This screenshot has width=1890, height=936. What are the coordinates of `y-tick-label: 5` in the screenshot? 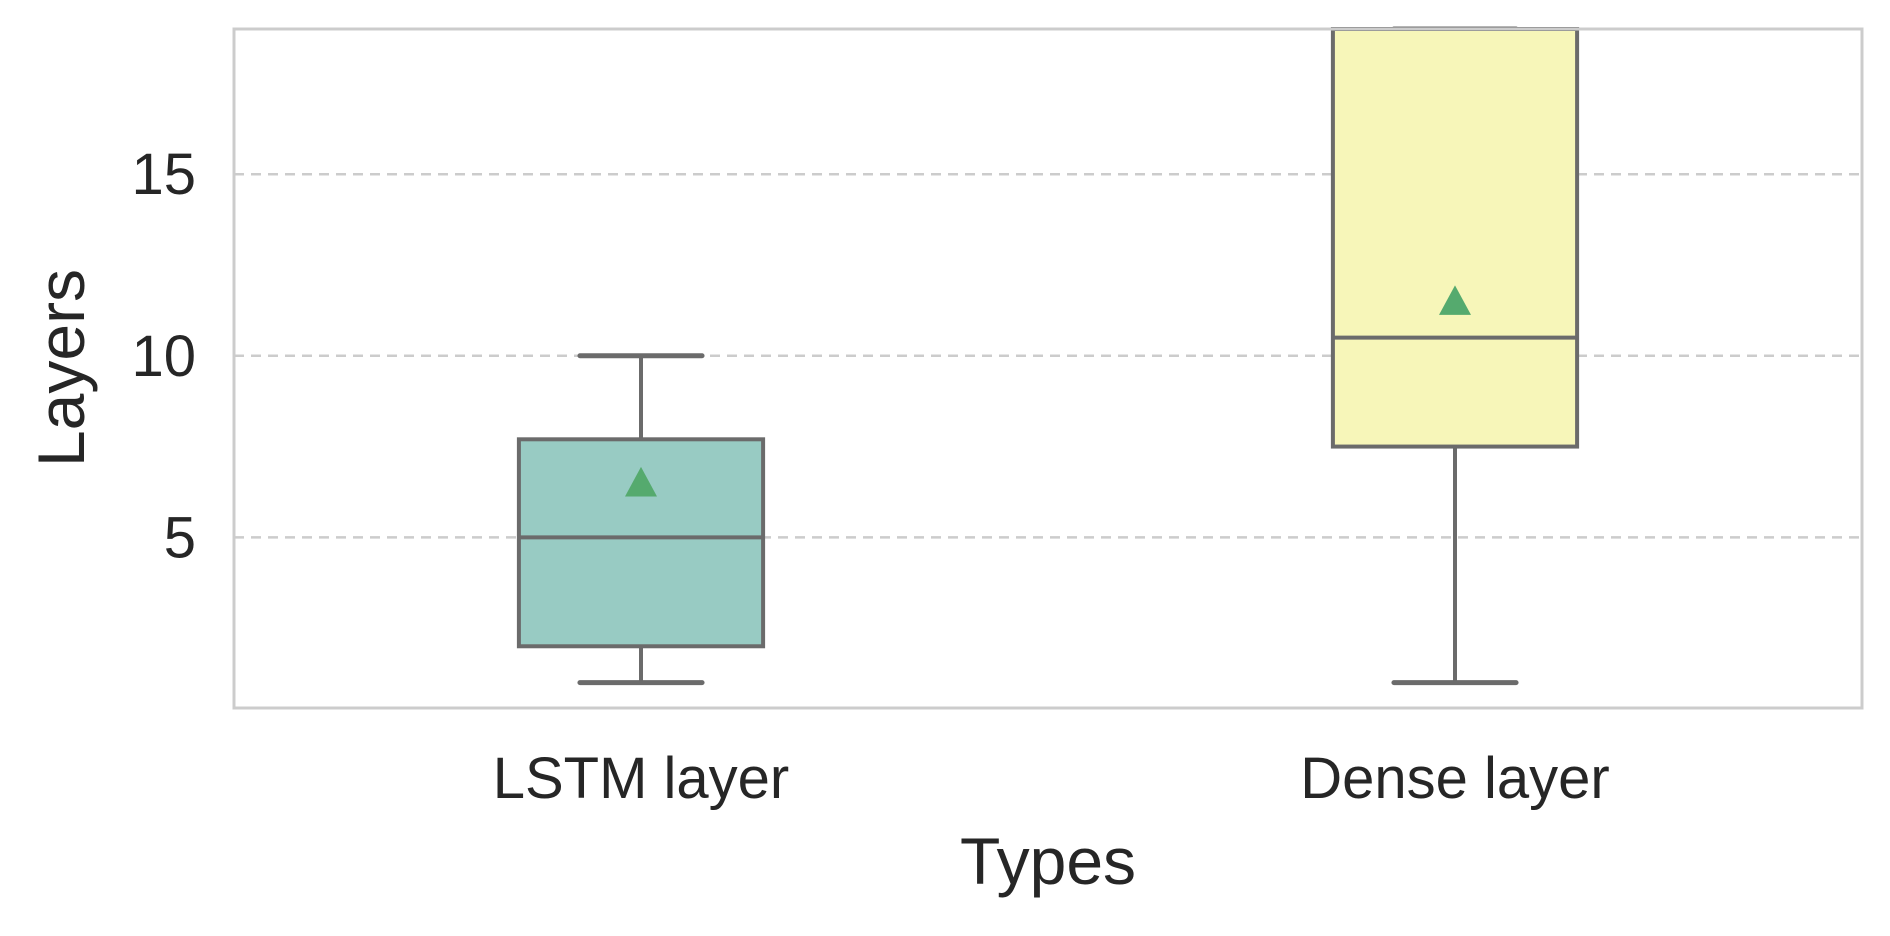 It's located at (180, 537).